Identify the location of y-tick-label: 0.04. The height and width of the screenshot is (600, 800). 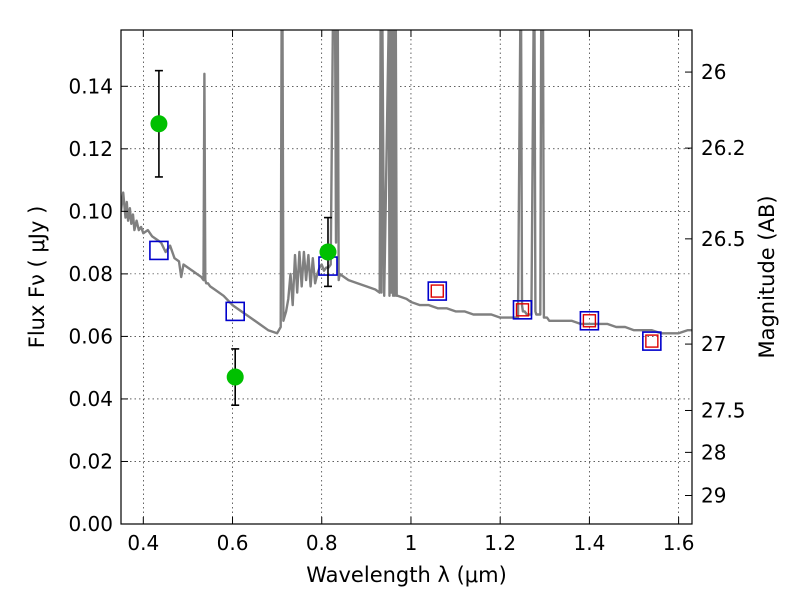
(90, 399).